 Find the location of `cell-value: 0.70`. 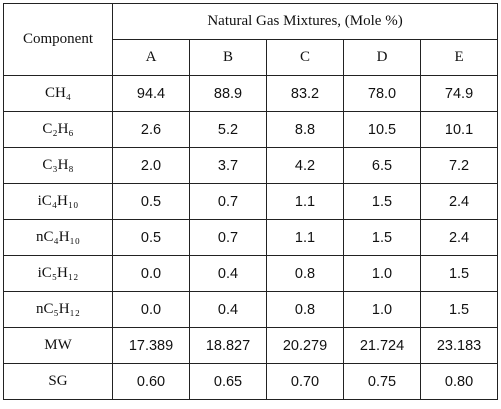

cell-value: 0.70 is located at coordinates (305, 381).